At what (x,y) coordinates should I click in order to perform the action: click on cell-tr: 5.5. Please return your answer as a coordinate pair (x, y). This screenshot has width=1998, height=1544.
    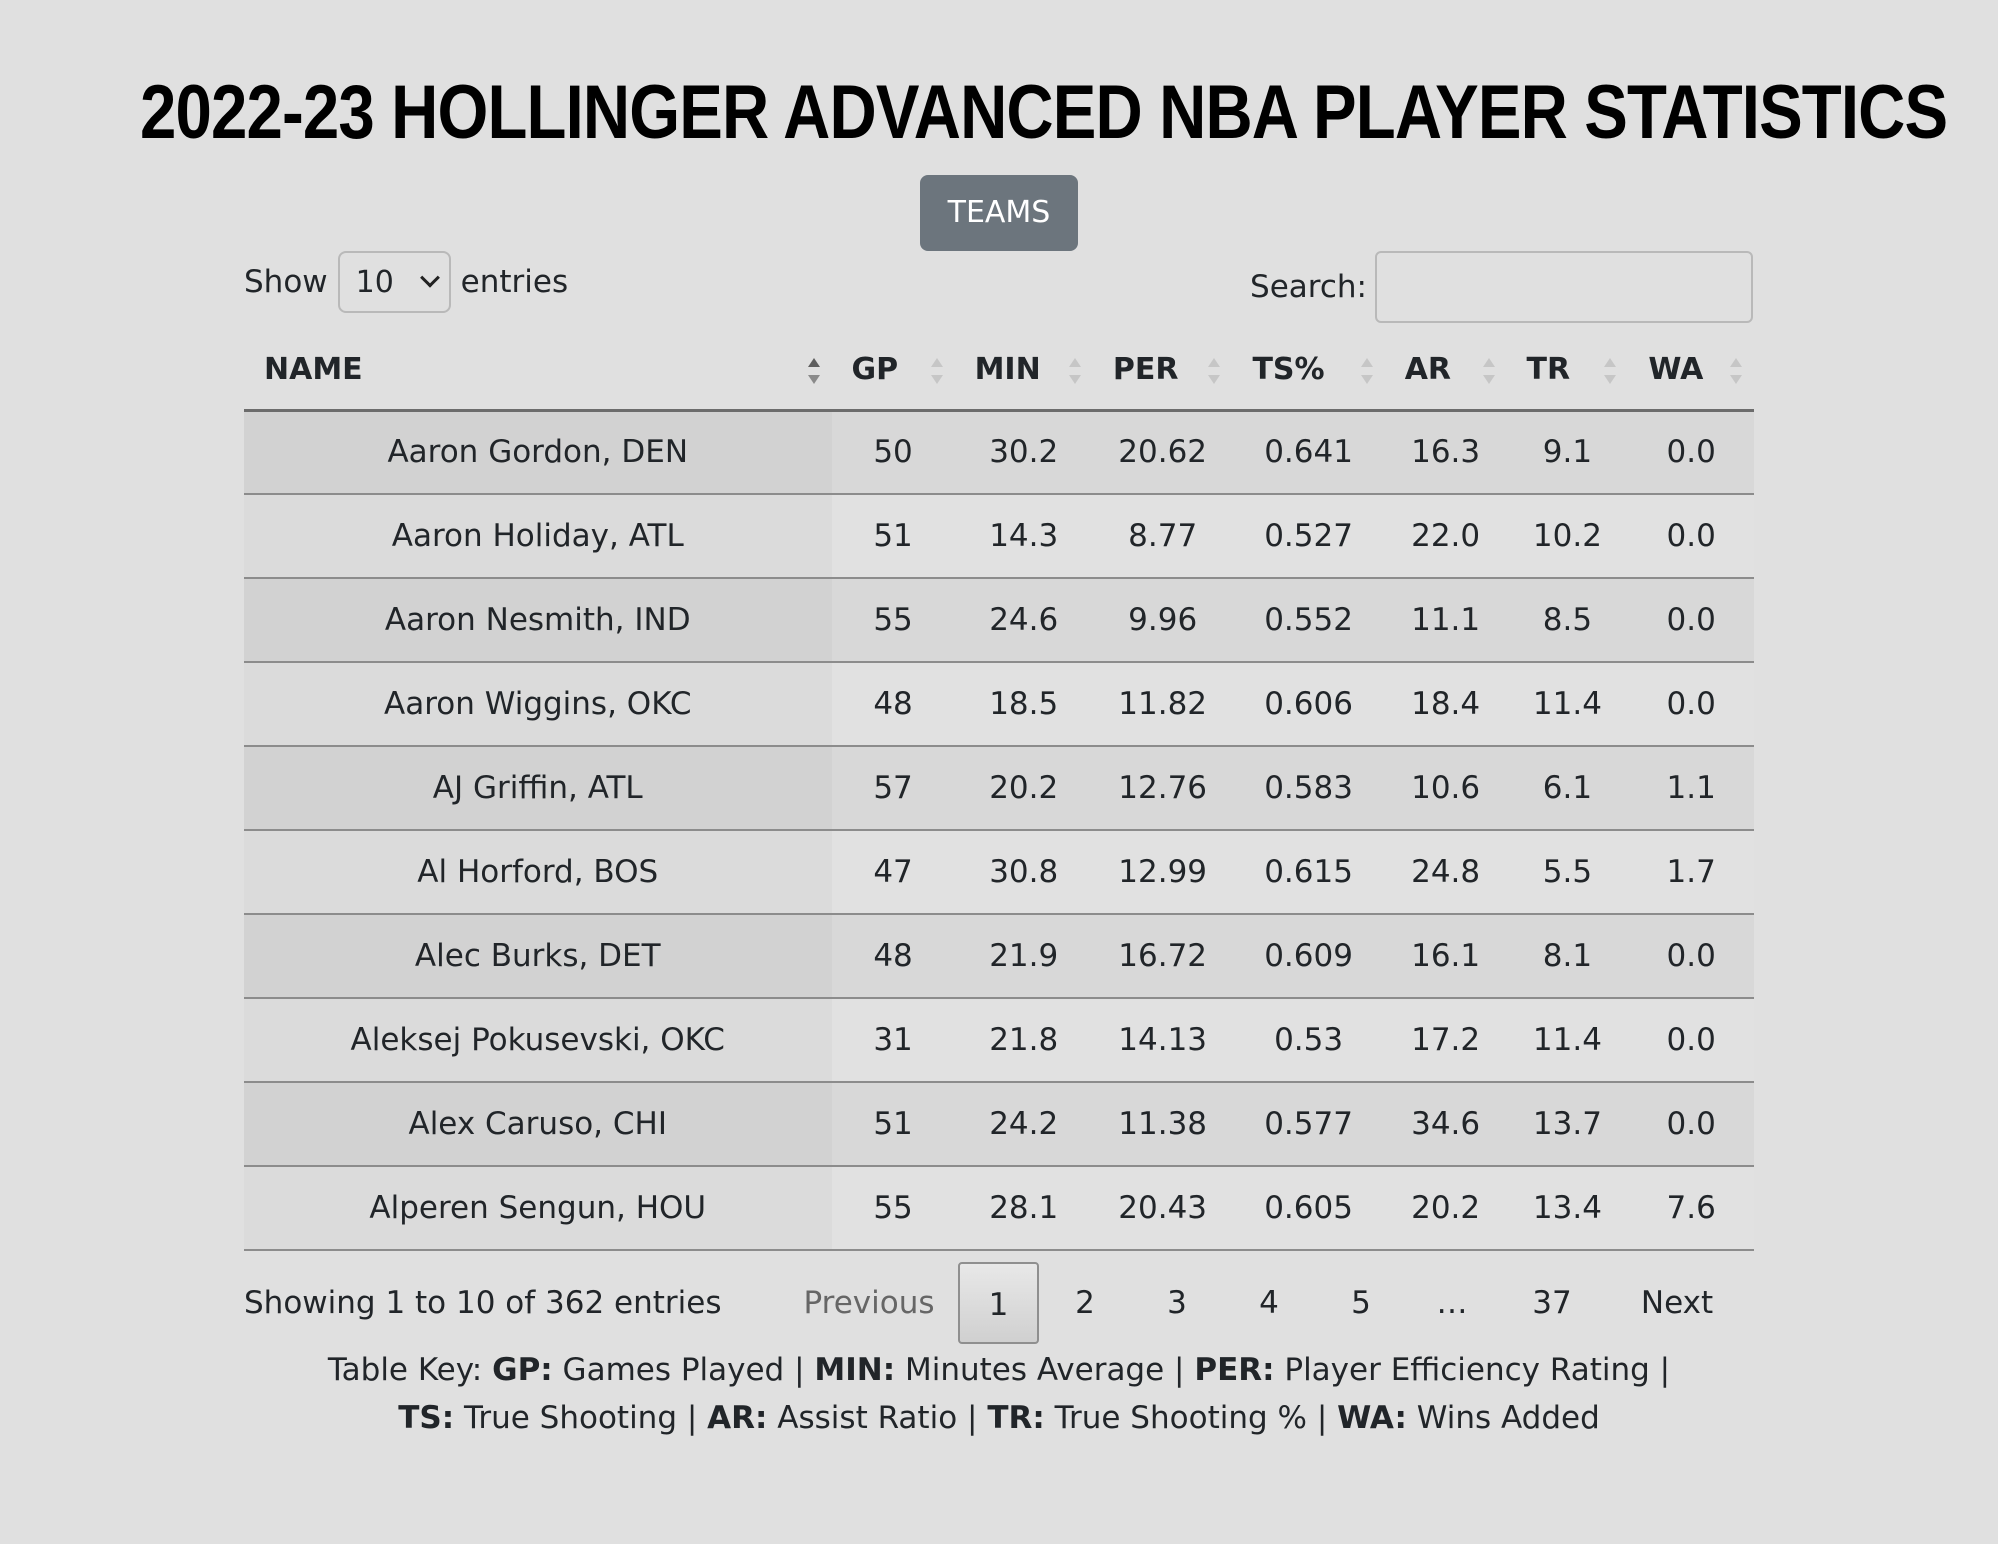
    Looking at the image, I should click on (1567, 872).